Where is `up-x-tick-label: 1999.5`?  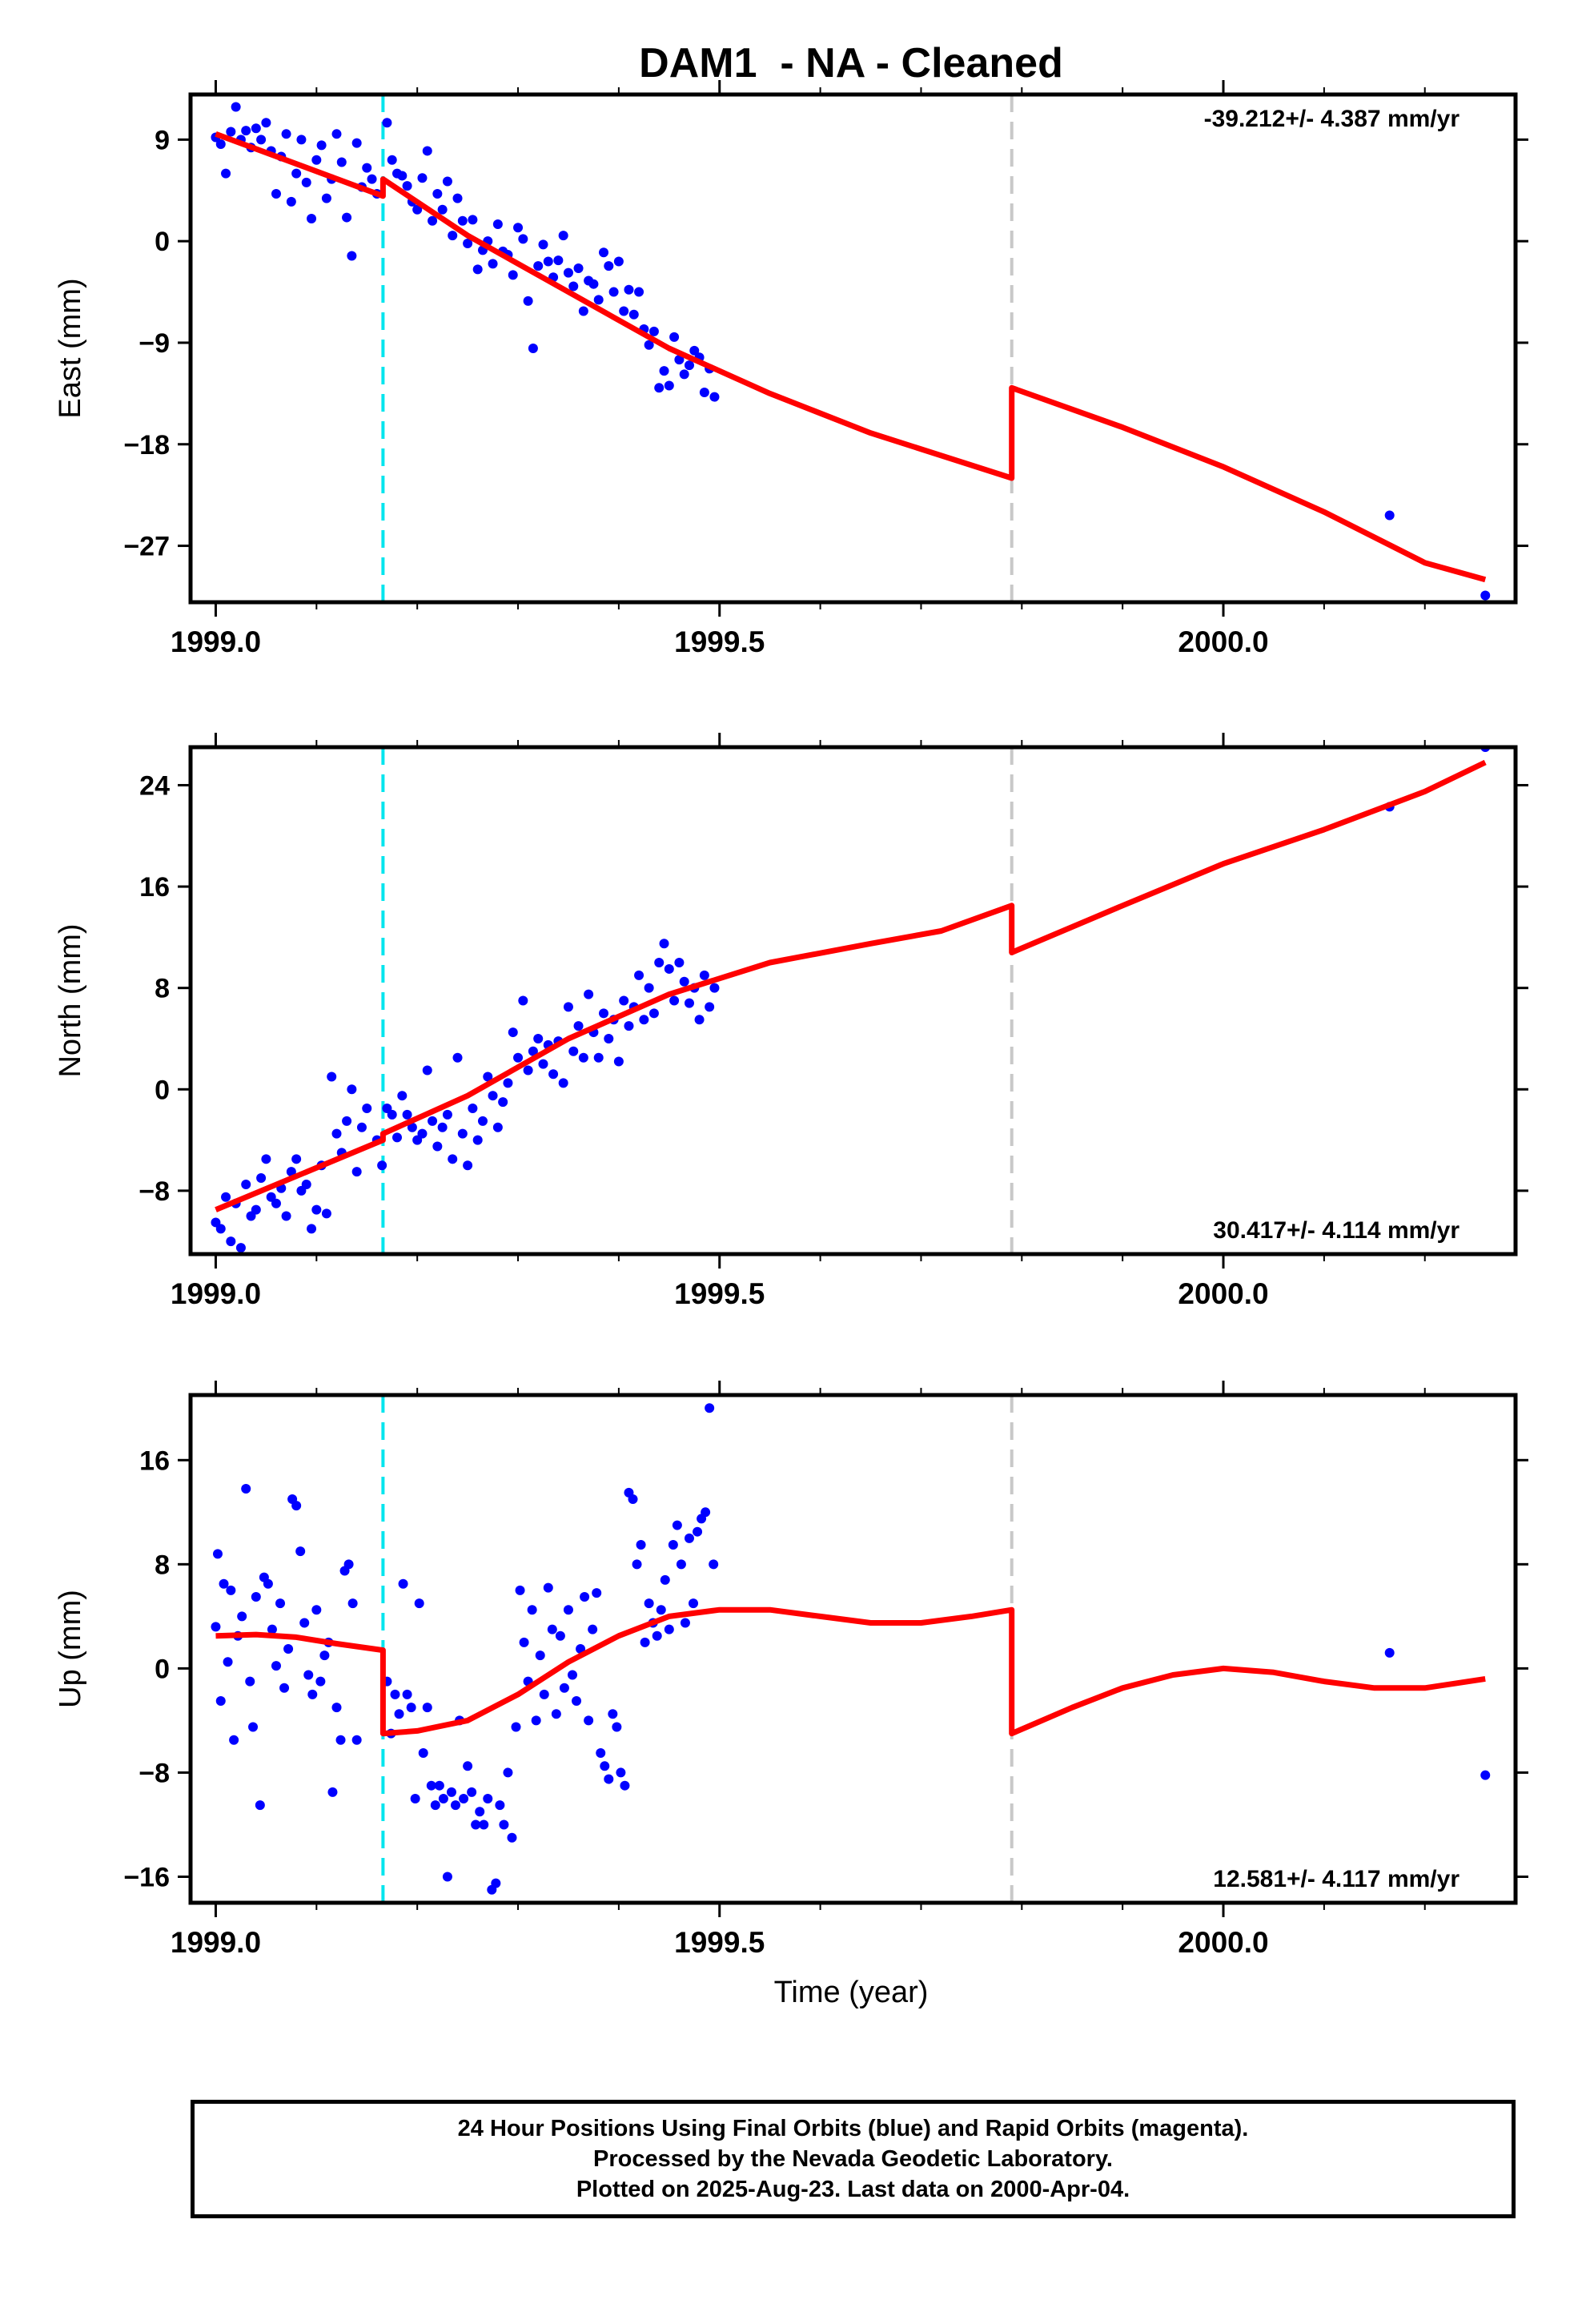
up-x-tick-label: 1999.5 is located at coordinates (719, 1942).